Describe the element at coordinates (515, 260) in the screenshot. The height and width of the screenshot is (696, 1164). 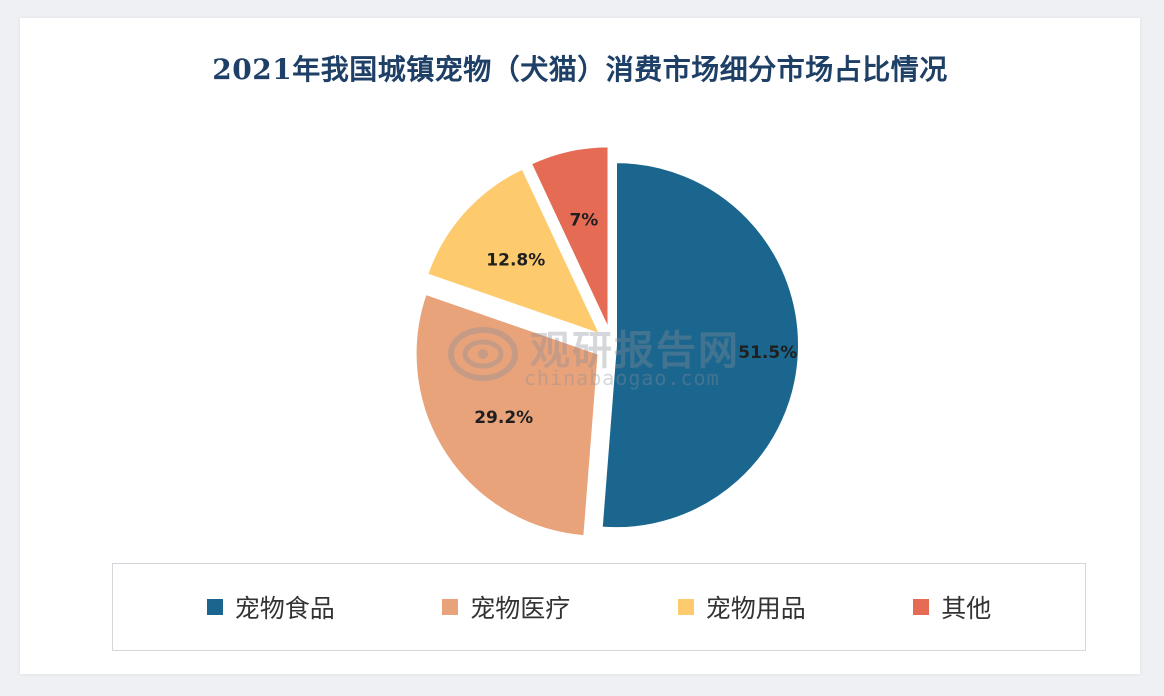
I see `pie-label-3: 12.8%` at that location.